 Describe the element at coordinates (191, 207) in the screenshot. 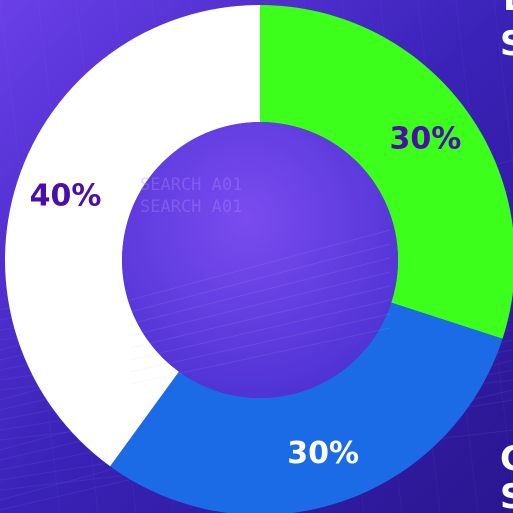

I see `hud-text-2: SEARCH A01` at that location.